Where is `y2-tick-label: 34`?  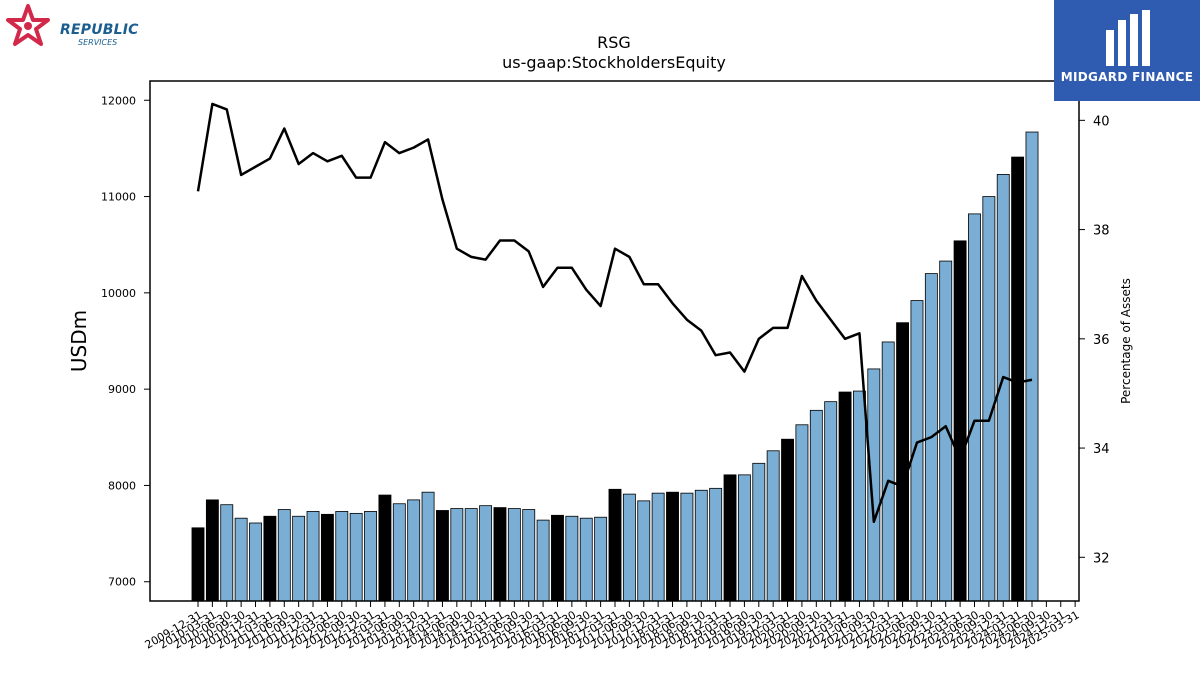 y2-tick-label: 34 is located at coordinates (1101, 449).